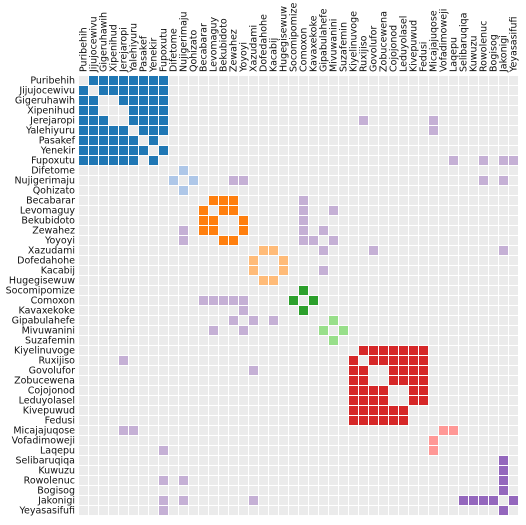 The width and height of the screenshot is (526, 525). I want to click on column-label: Nujigerimaju, so click(184, 41).